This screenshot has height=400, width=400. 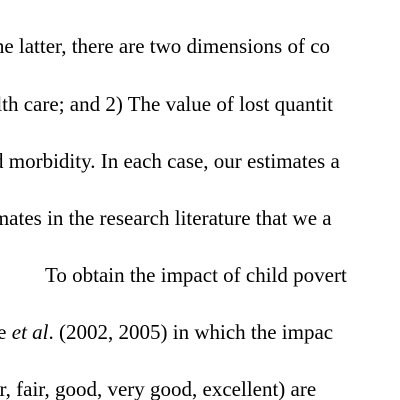 What do you see at coordinates (196, 275) in the screenshot?
I see `paragraph-start-line: To obtain the impact of child povert` at bounding box center [196, 275].